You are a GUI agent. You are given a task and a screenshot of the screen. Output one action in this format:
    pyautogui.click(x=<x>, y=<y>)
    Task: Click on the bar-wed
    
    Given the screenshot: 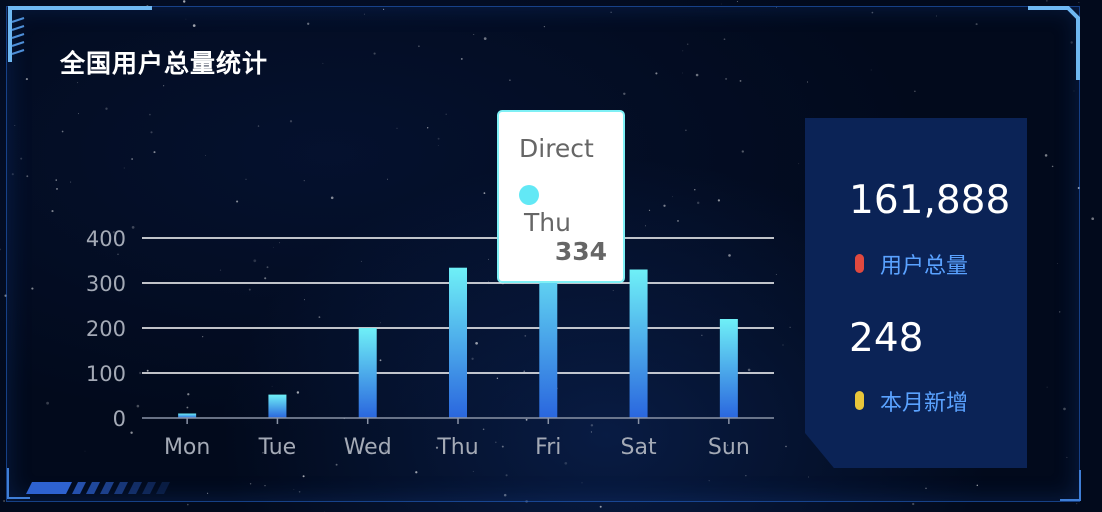 What is the action you would take?
    pyautogui.click(x=367, y=373)
    